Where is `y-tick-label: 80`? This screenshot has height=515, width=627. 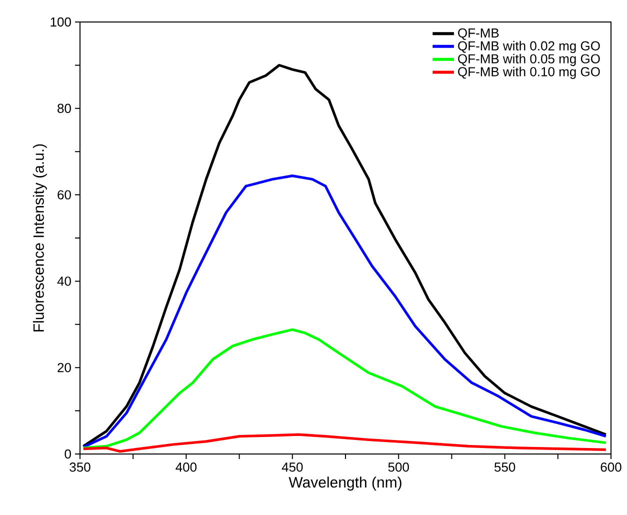 y-tick-label: 80 is located at coordinates (64, 108).